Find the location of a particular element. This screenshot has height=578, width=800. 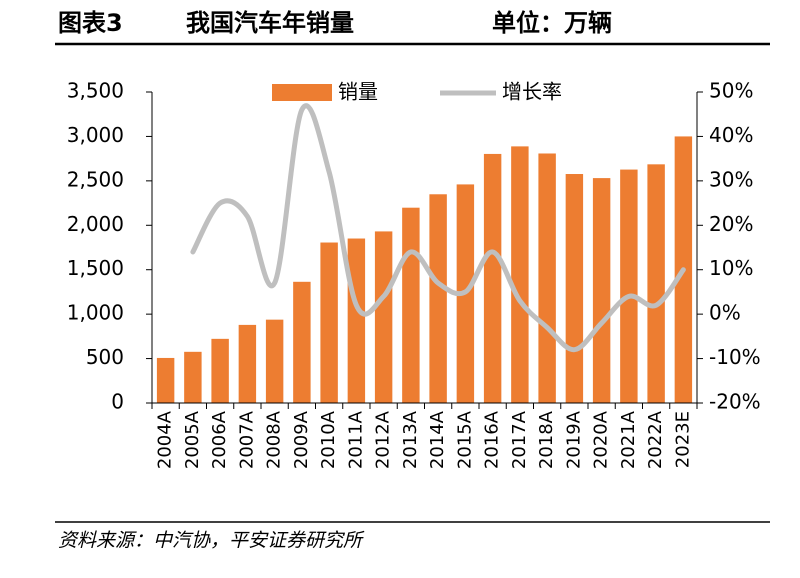

x-tick-label: 2011A is located at coordinates (355, 439).